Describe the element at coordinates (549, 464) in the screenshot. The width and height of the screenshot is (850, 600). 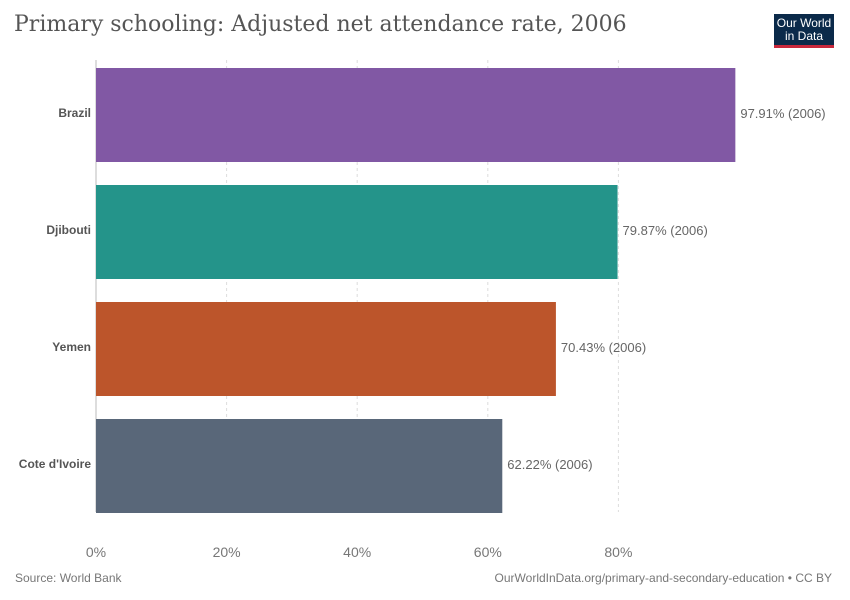
I see `value-label: 62.22% (2006)` at that location.